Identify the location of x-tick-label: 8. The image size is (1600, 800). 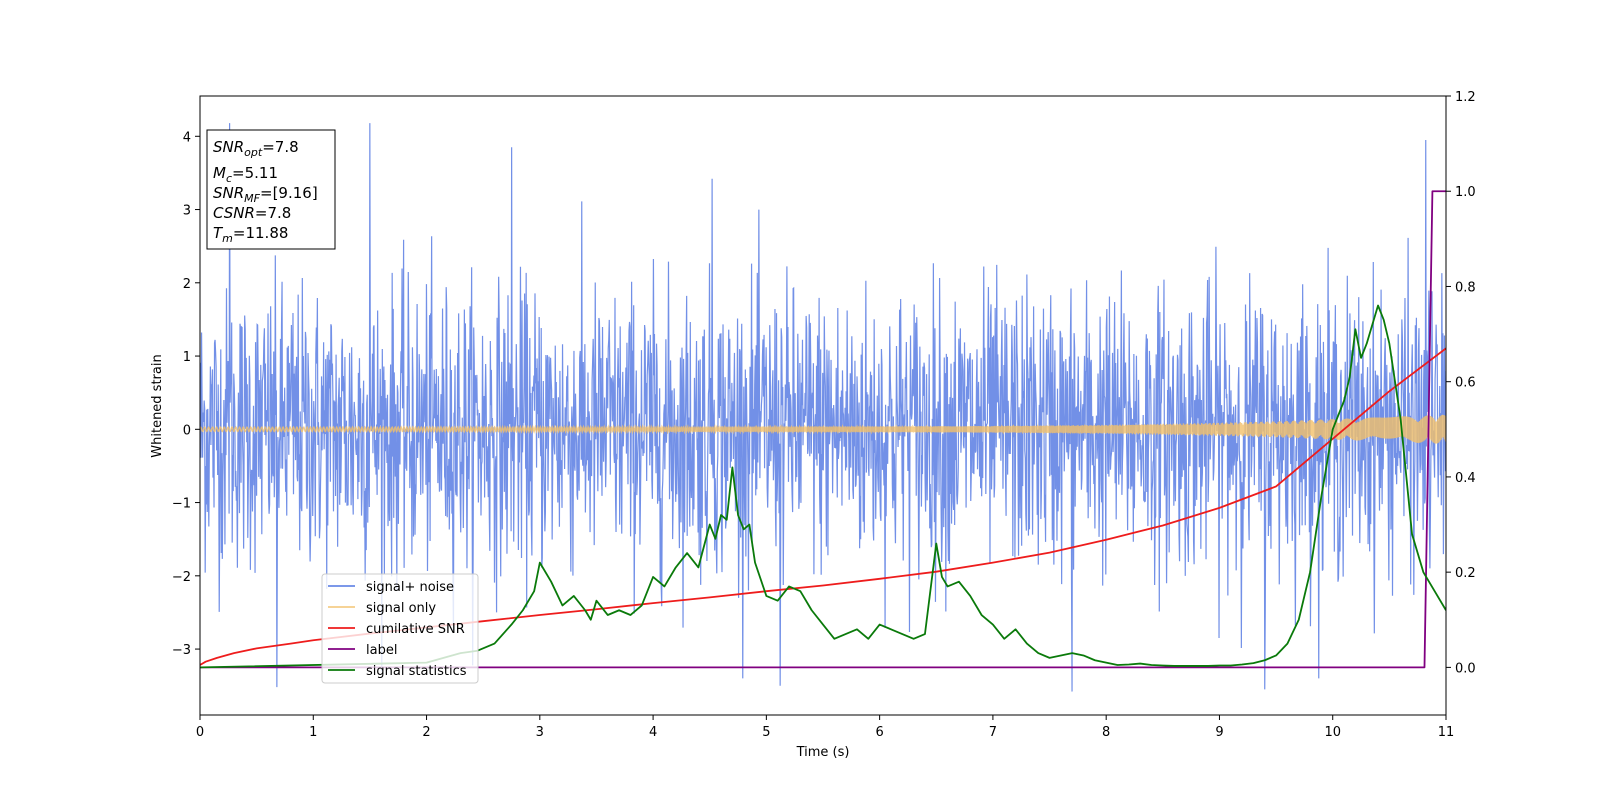
(1106, 732).